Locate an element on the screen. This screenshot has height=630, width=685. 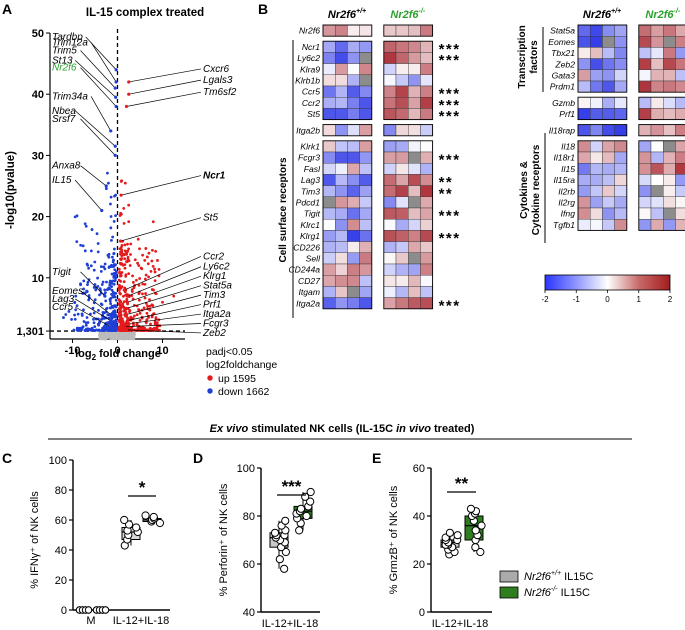
panel-d-xcat: IL-12+IL-18 is located at coordinates (290, 624).